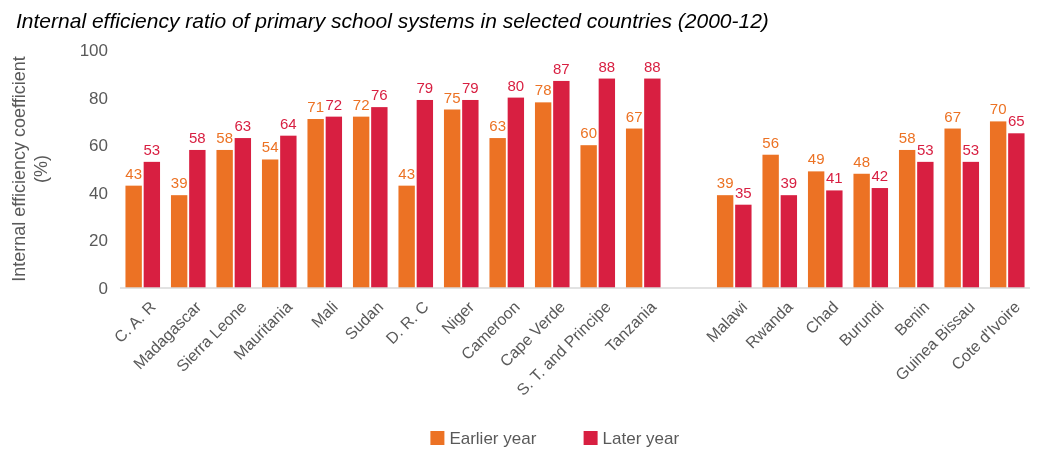 The width and height of the screenshot is (1046, 459). I want to click on data-label: 75, so click(452, 97).